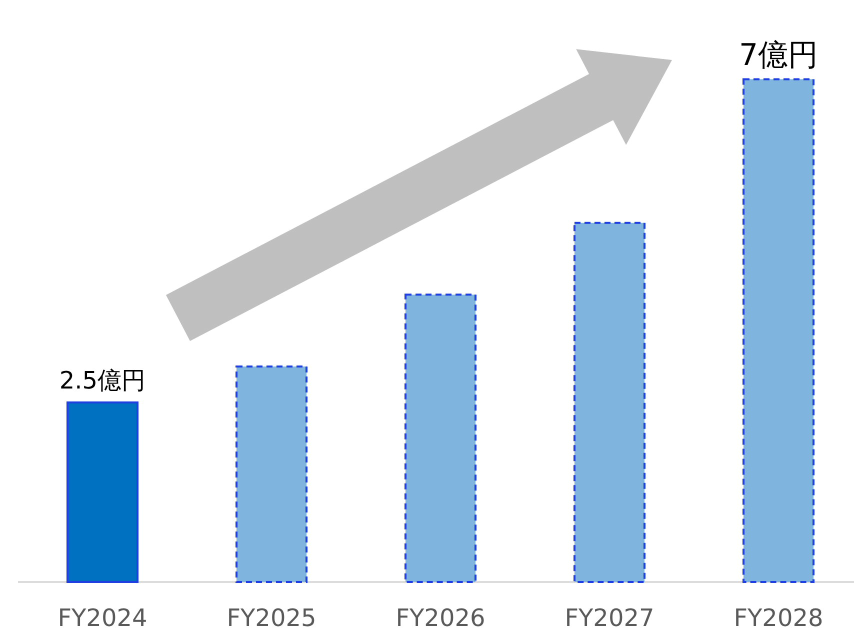 Image resolution: width=854 pixels, height=630 pixels. I want to click on data-label: 7億円, so click(778, 56).